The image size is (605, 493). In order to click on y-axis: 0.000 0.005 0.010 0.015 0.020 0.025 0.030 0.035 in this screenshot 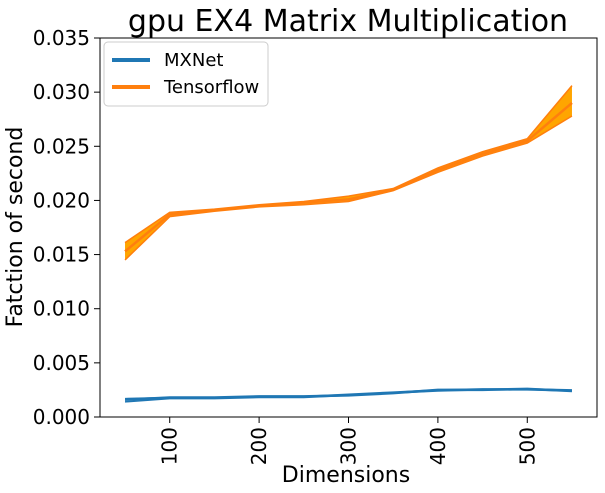, I will do `click(66, 227)`.